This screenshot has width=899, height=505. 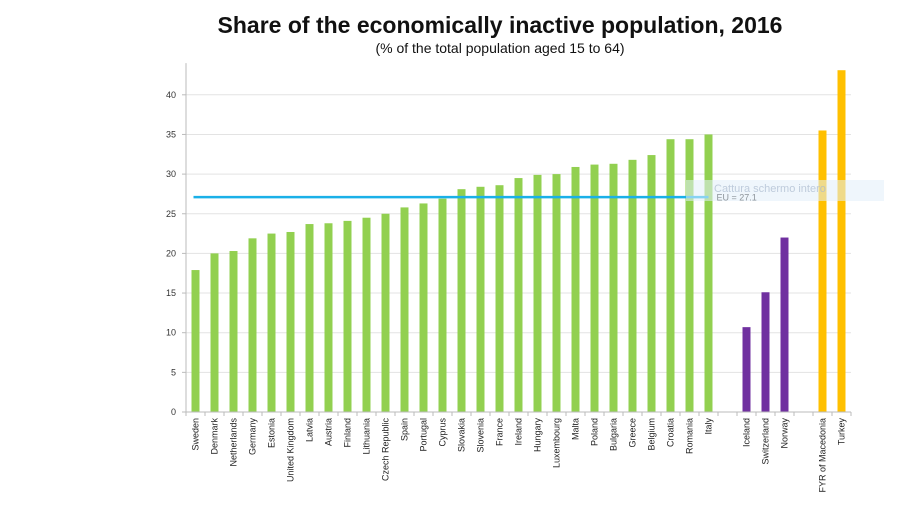 I want to click on x-tick-label: Poland, so click(x=595, y=432).